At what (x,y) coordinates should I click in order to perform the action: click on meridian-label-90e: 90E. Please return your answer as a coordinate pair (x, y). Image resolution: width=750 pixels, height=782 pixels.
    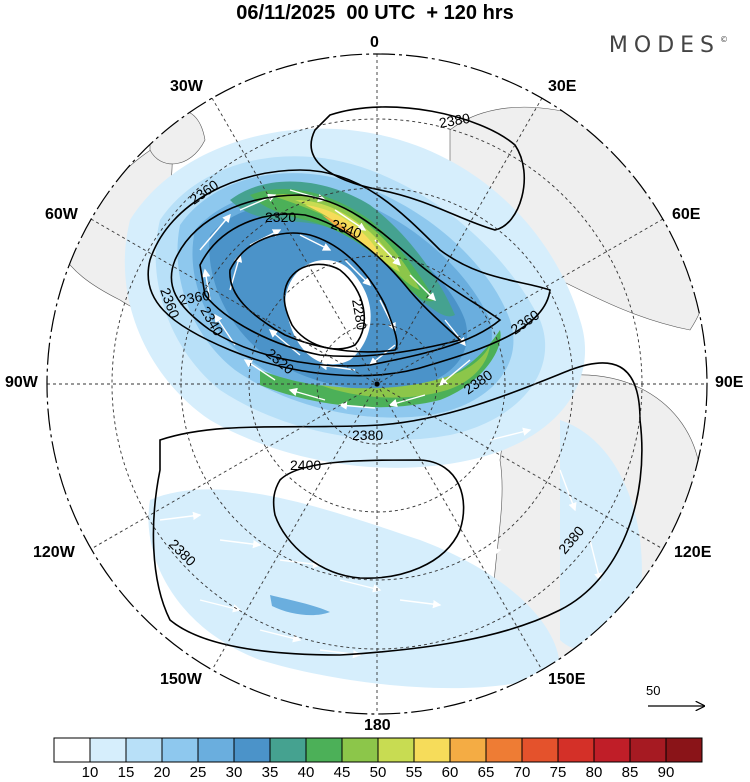
    Looking at the image, I should click on (729, 382).